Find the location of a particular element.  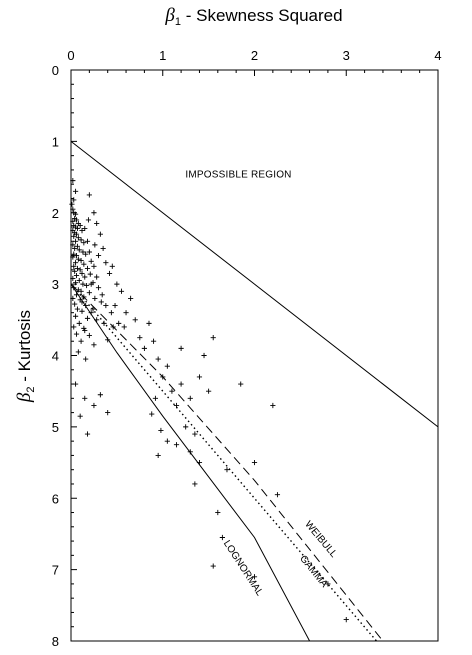

y-tick-label: 0 is located at coordinates (55, 70).